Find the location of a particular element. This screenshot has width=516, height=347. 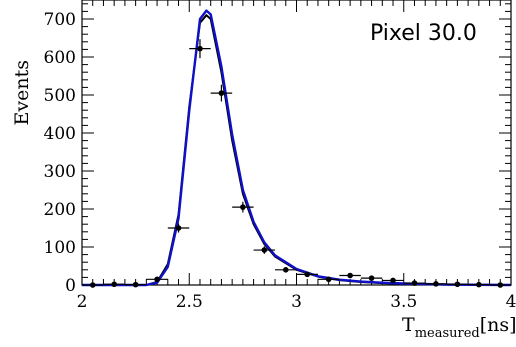

y-tick-label: 600 is located at coordinates (60, 58).